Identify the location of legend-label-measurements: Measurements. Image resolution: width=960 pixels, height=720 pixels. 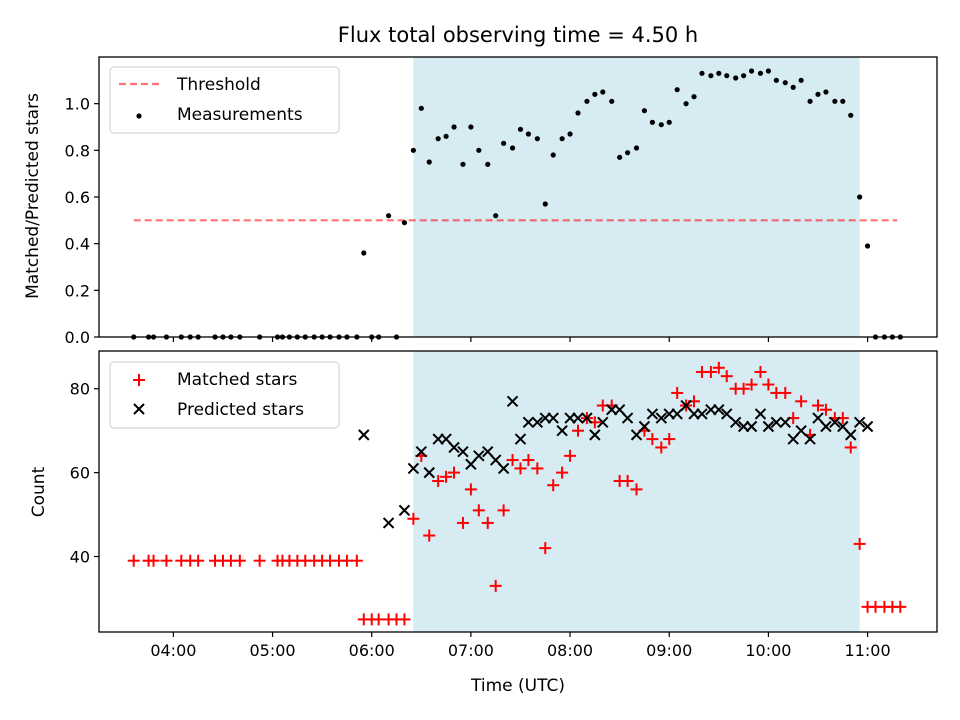
(240, 115).